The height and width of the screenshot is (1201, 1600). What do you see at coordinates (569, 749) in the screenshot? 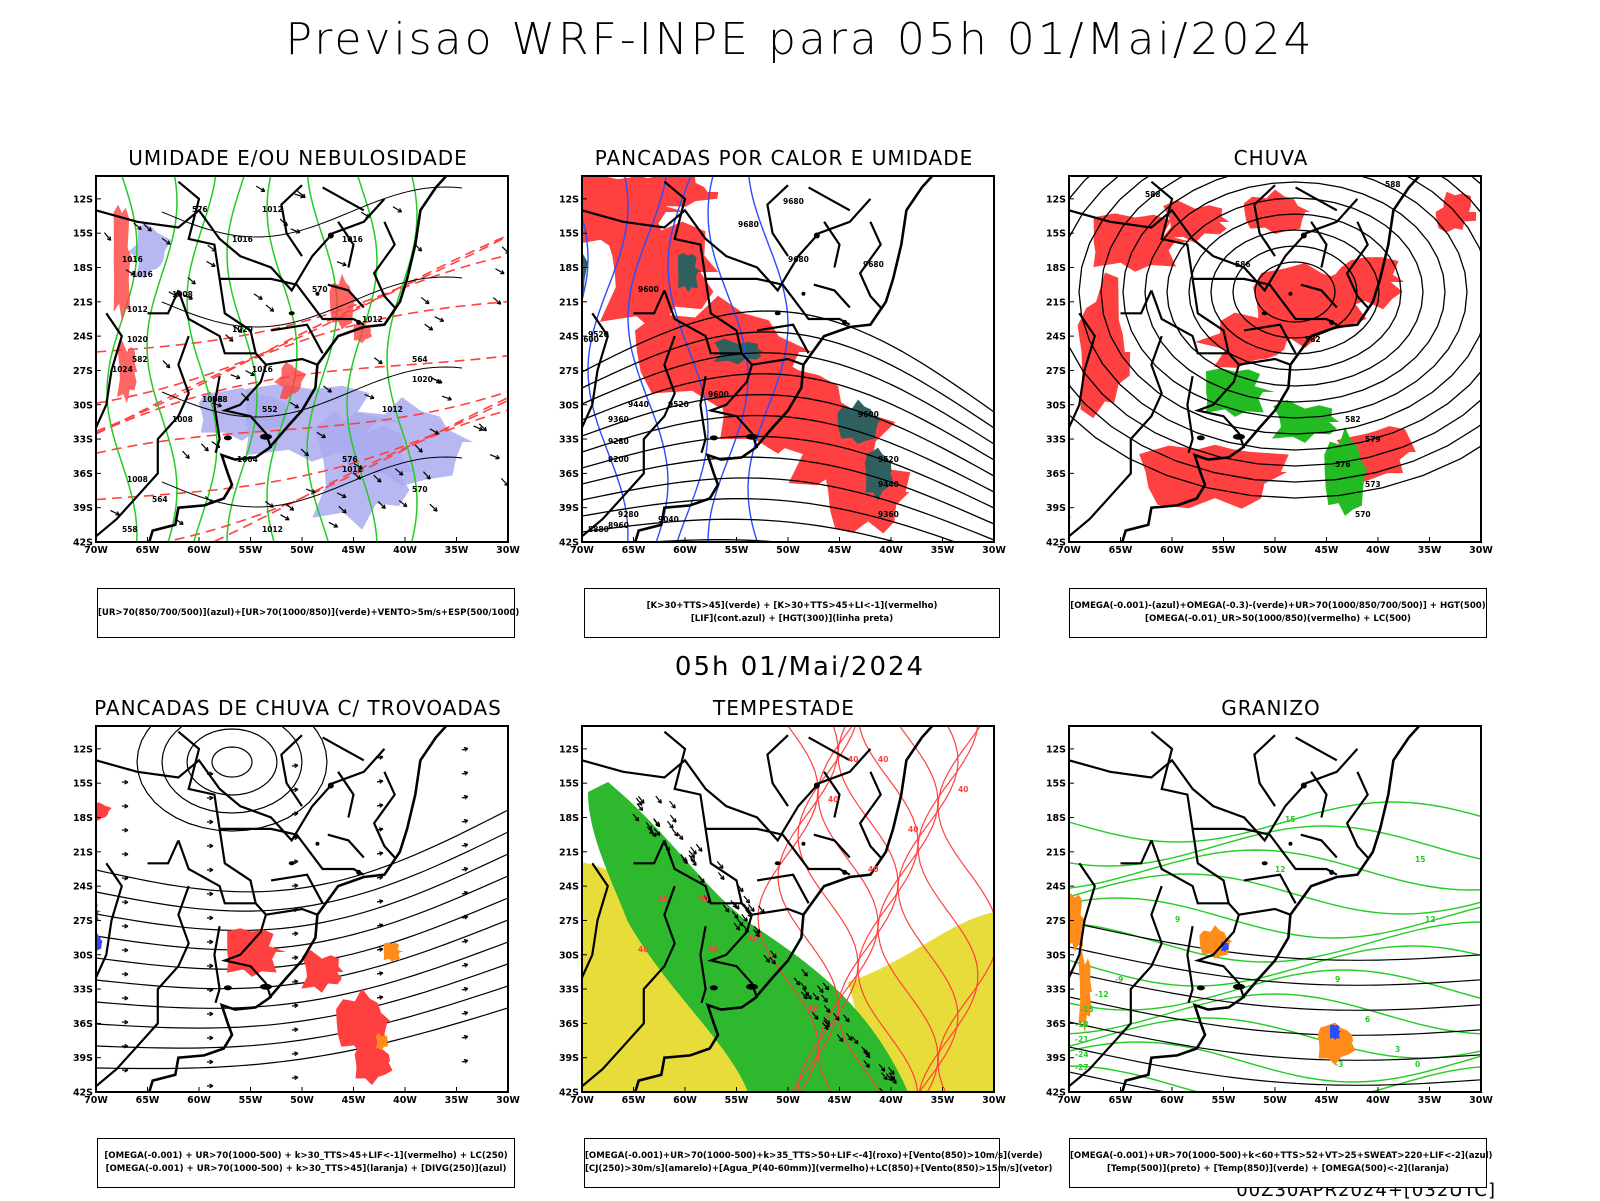
I see `lat-tick-label: 12S` at bounding box center [569, 749].